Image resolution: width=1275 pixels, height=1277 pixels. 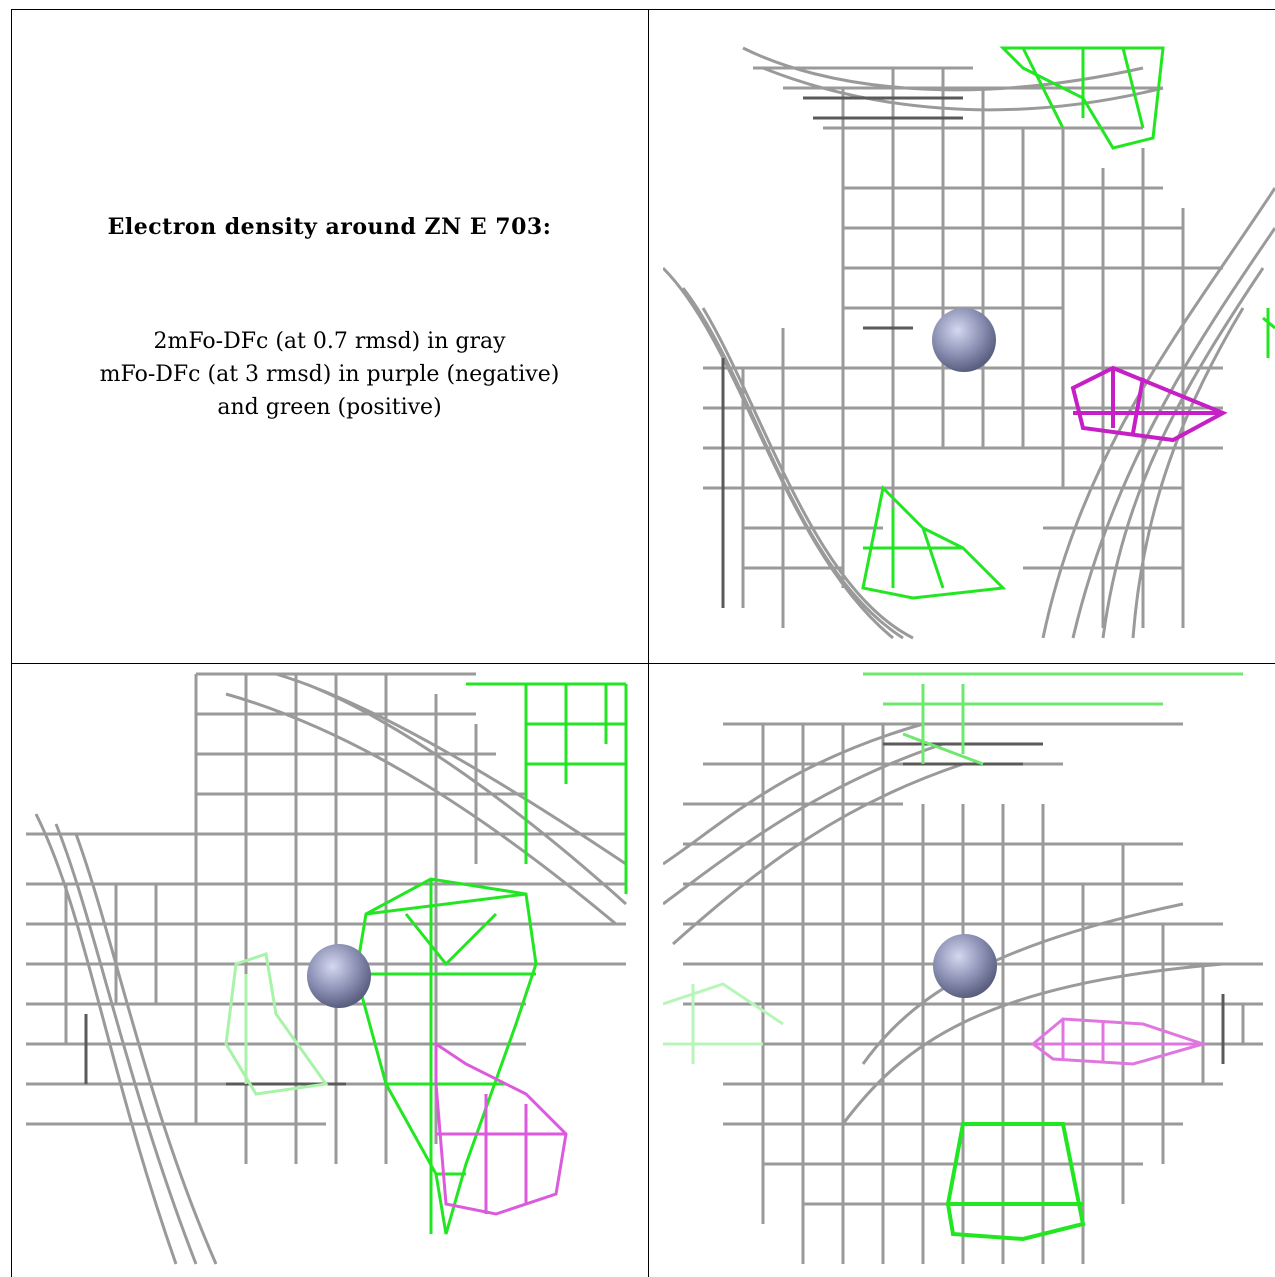 I want to click on top-border, so click(x=643, y=9).